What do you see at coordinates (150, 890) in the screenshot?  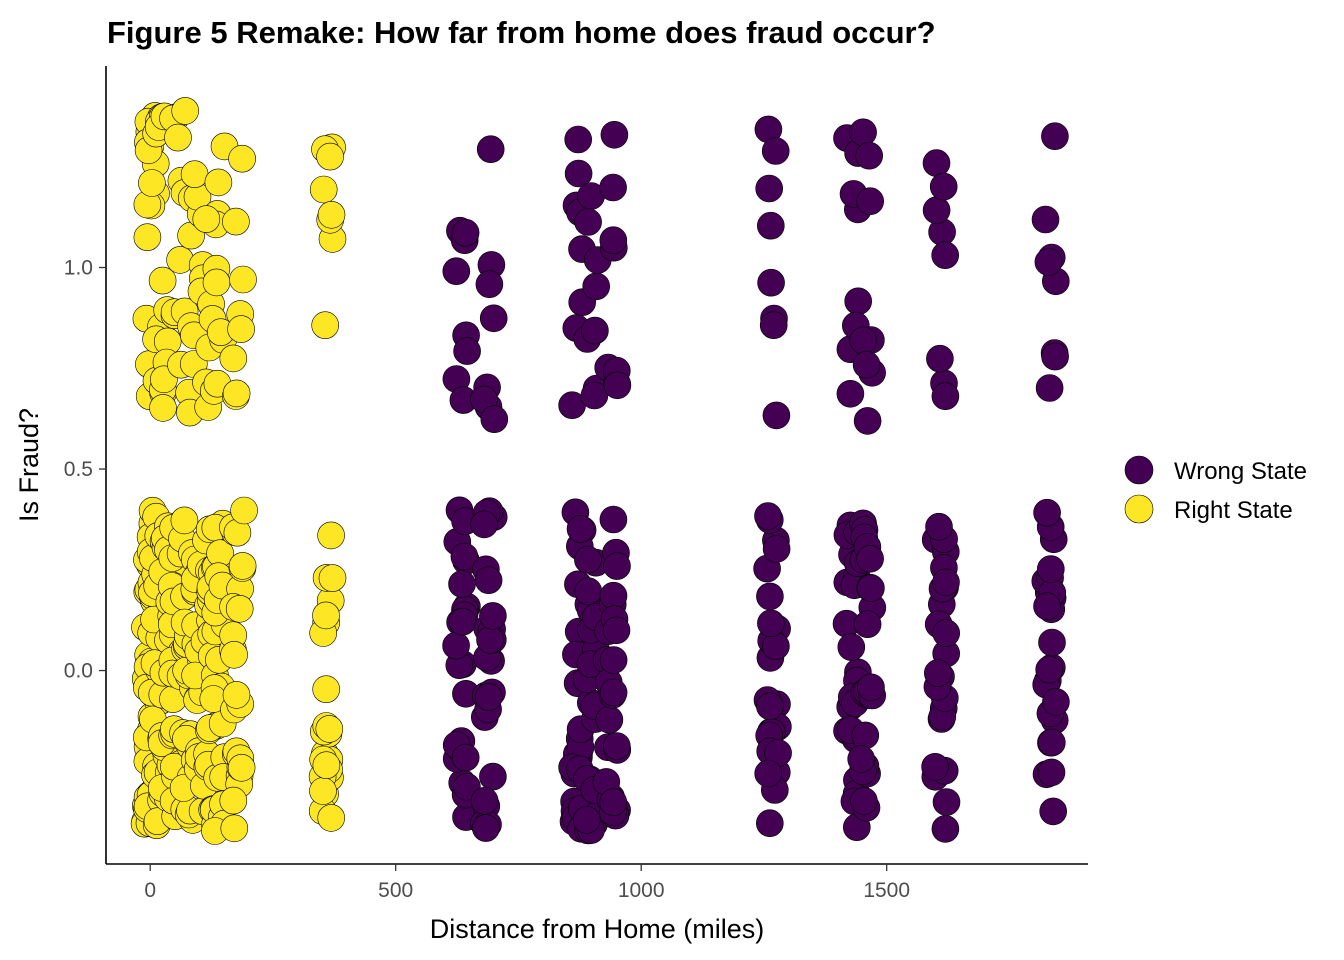 I see `x-tick-label: 0` at bounding box center [150, 890].